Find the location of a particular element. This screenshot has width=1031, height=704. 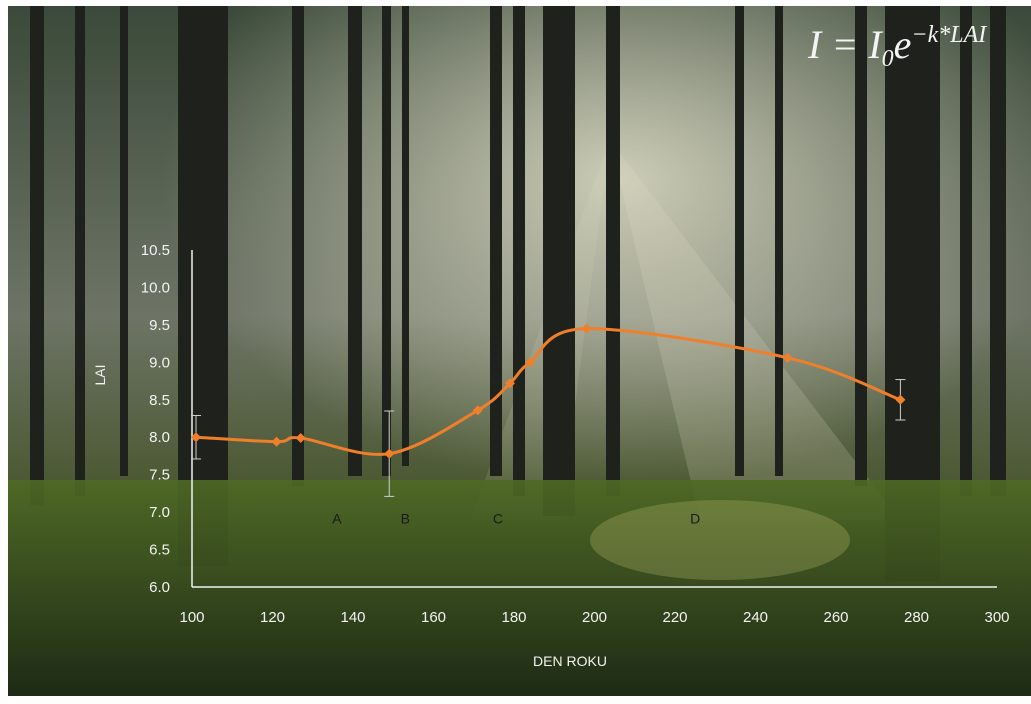

x-tick-label: 200 is located at coordinates (594, 617).